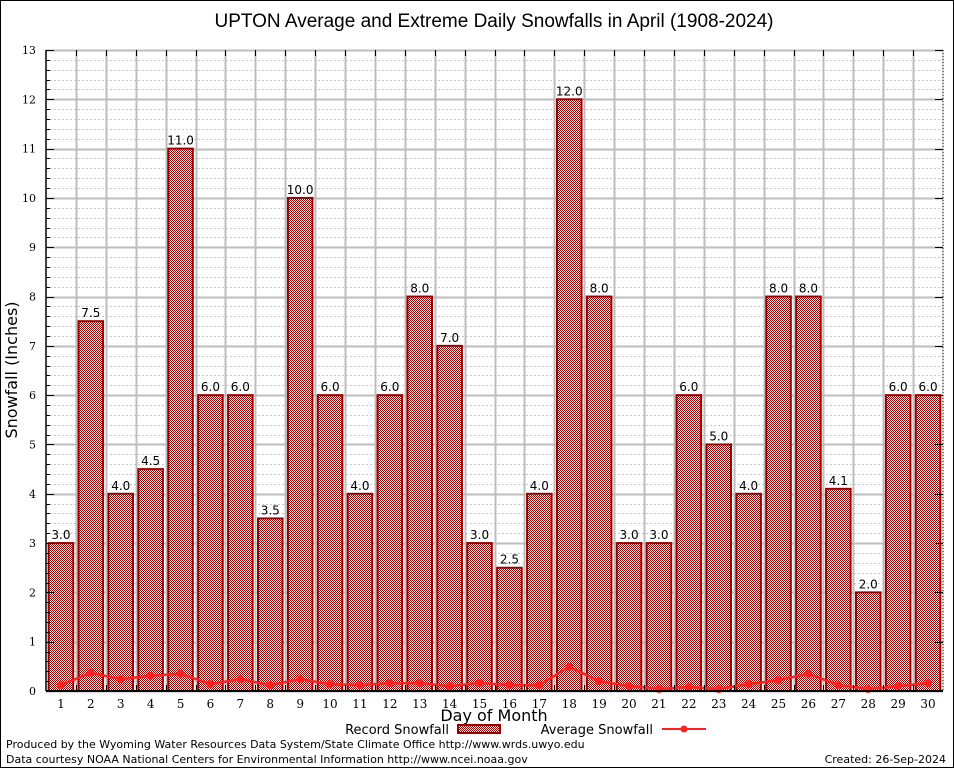  What do you see at coordinates (32, 346) in the screenshot?
I see `y-tick-label: 7` at bounding box center [32, 346].